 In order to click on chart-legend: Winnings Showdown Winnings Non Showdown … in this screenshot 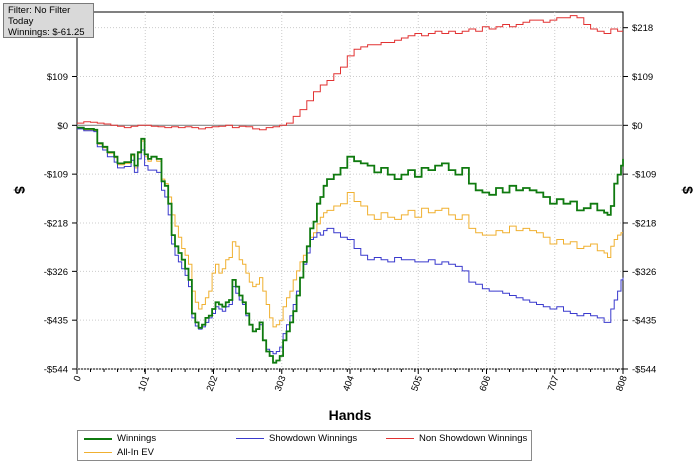, I will do `click(304, 445)`.